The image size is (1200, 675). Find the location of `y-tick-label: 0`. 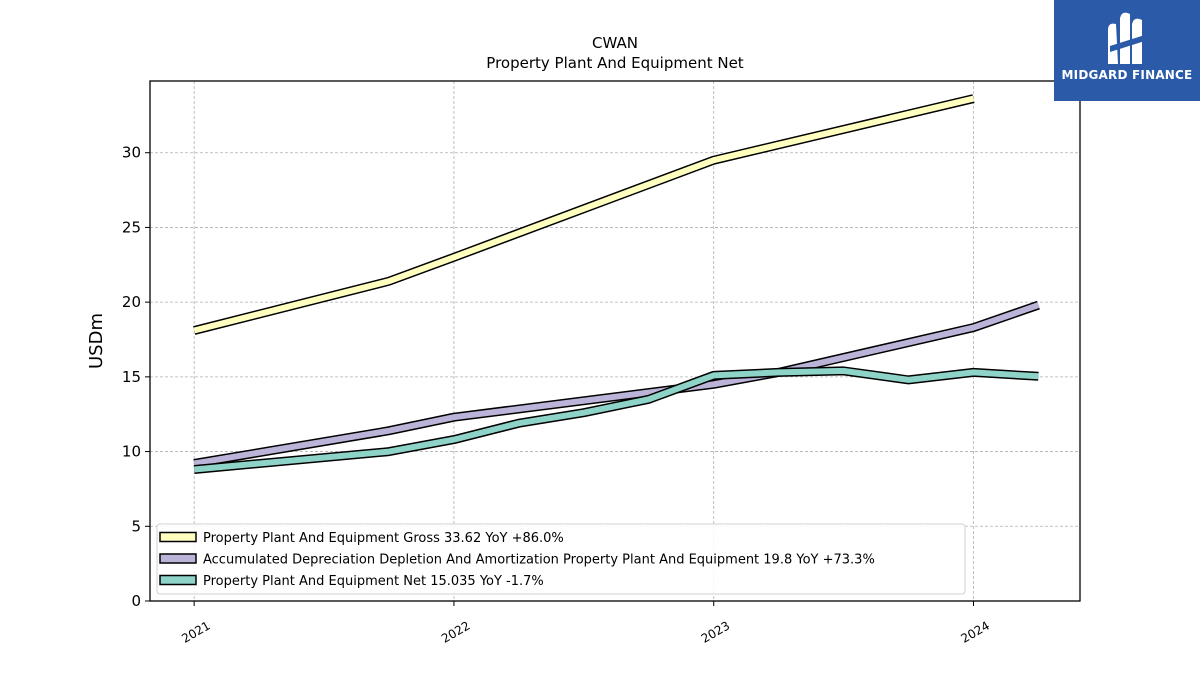

y-tick-label: 0 is located at coordinates (136, 601).